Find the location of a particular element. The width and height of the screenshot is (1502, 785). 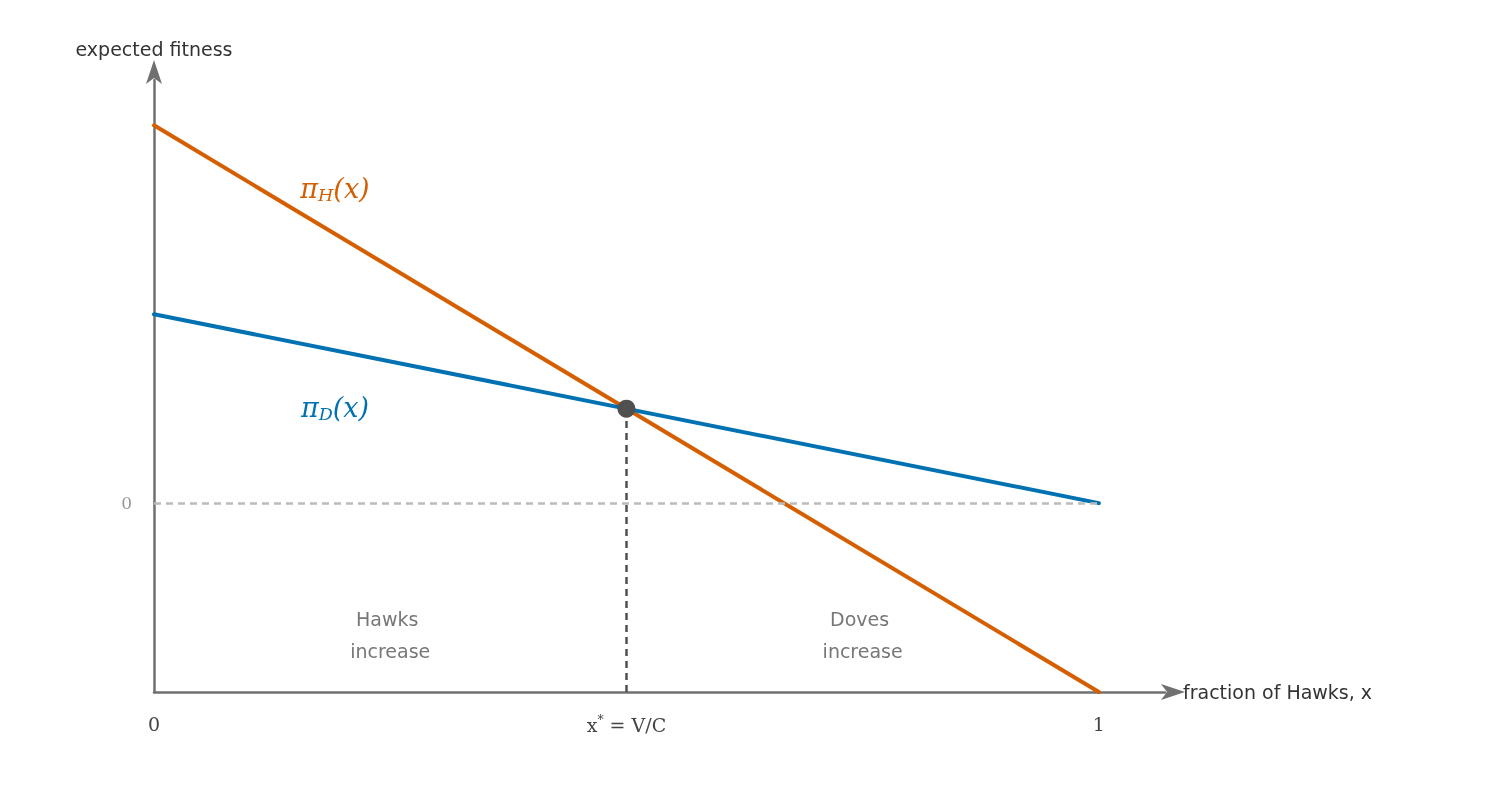

x-axis-title: fraction of Hawks, x is located at coordinates (1278, 692).